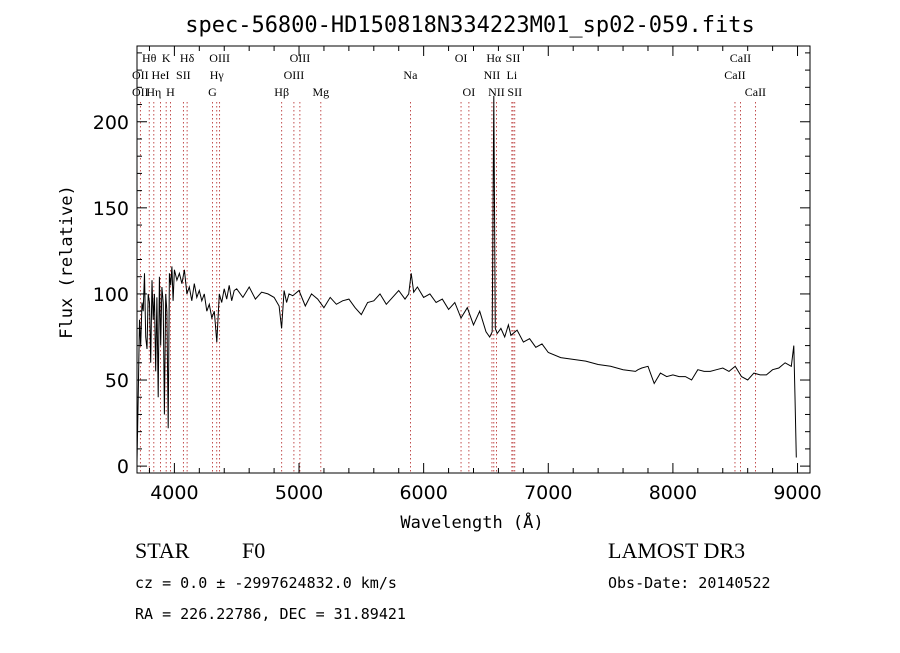  I want to click on x-tick-label: 5000, so click(299, 493).